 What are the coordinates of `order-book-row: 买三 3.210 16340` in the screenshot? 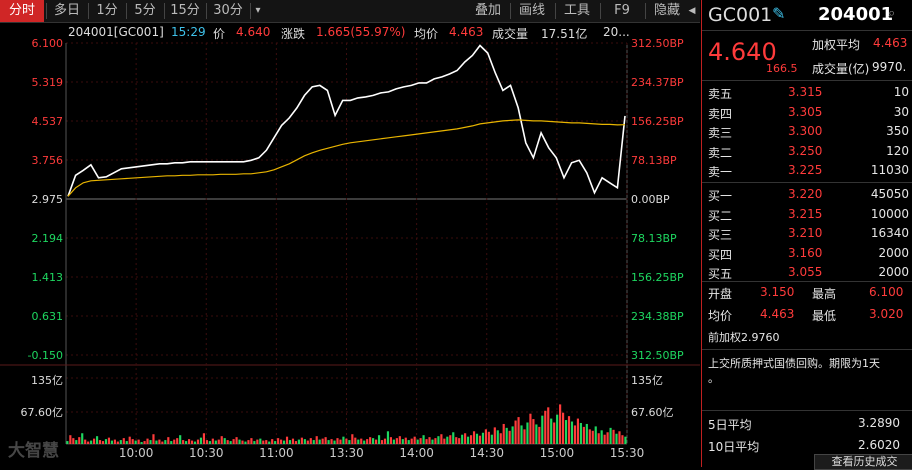 It's located at (807, 234).